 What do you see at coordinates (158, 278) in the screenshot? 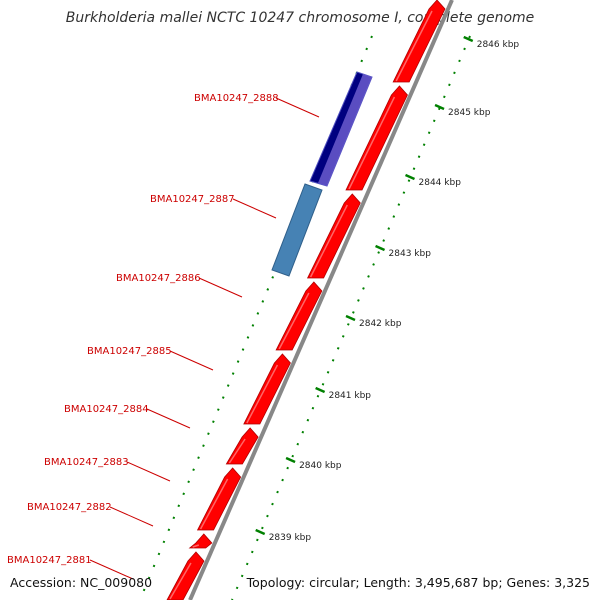
I see `gene-label: BMA10247_2886` at bounding box center [158, 278].